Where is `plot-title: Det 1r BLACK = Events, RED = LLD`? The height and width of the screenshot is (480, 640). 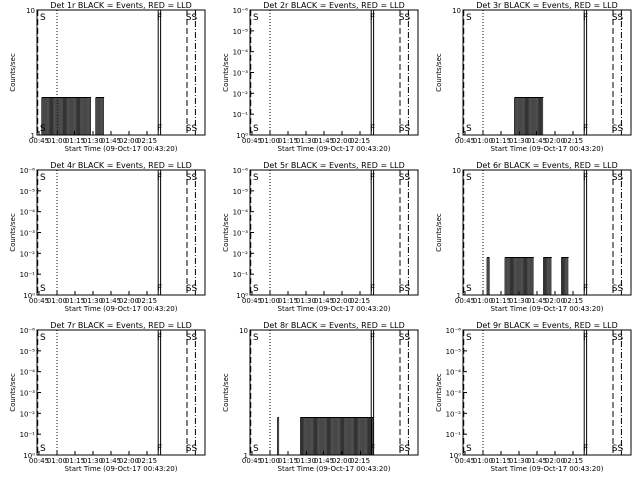 plot-title: Det 1r BLACK = Events, RED = LLD is located at coordinates (121, 5).